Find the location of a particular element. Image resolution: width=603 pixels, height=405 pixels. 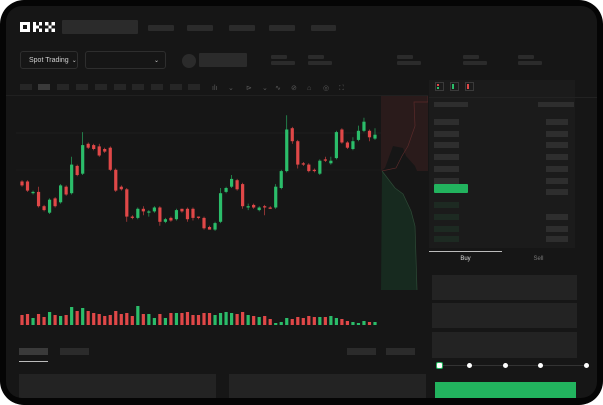

amount-input is located at coordinates (504, 315).